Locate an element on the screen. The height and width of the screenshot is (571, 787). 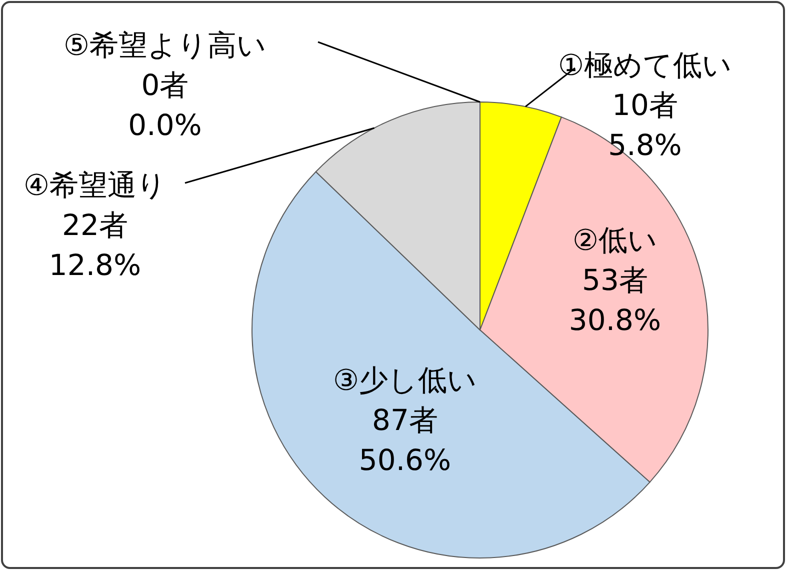
text: 0者 0.0% is located at coordinates (165, 105).